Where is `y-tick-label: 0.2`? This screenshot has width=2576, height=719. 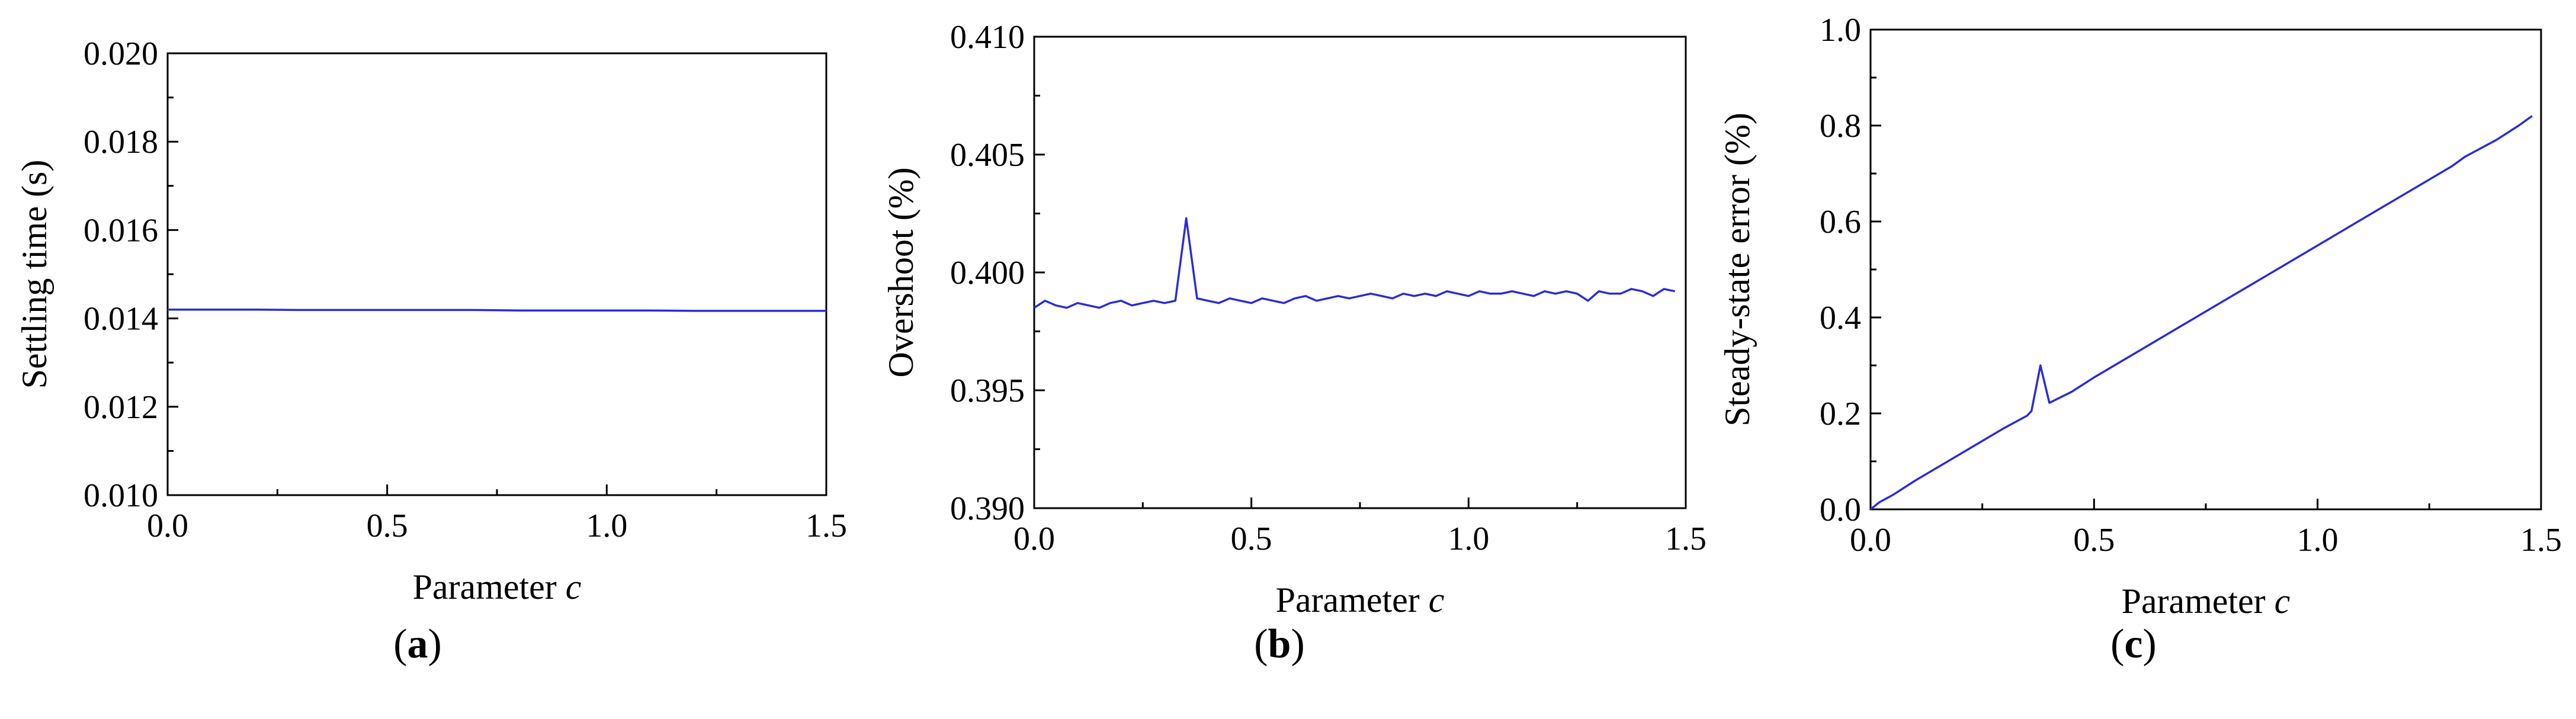 y-tick-label: 0.2 is located at coordinates (1841, 414).